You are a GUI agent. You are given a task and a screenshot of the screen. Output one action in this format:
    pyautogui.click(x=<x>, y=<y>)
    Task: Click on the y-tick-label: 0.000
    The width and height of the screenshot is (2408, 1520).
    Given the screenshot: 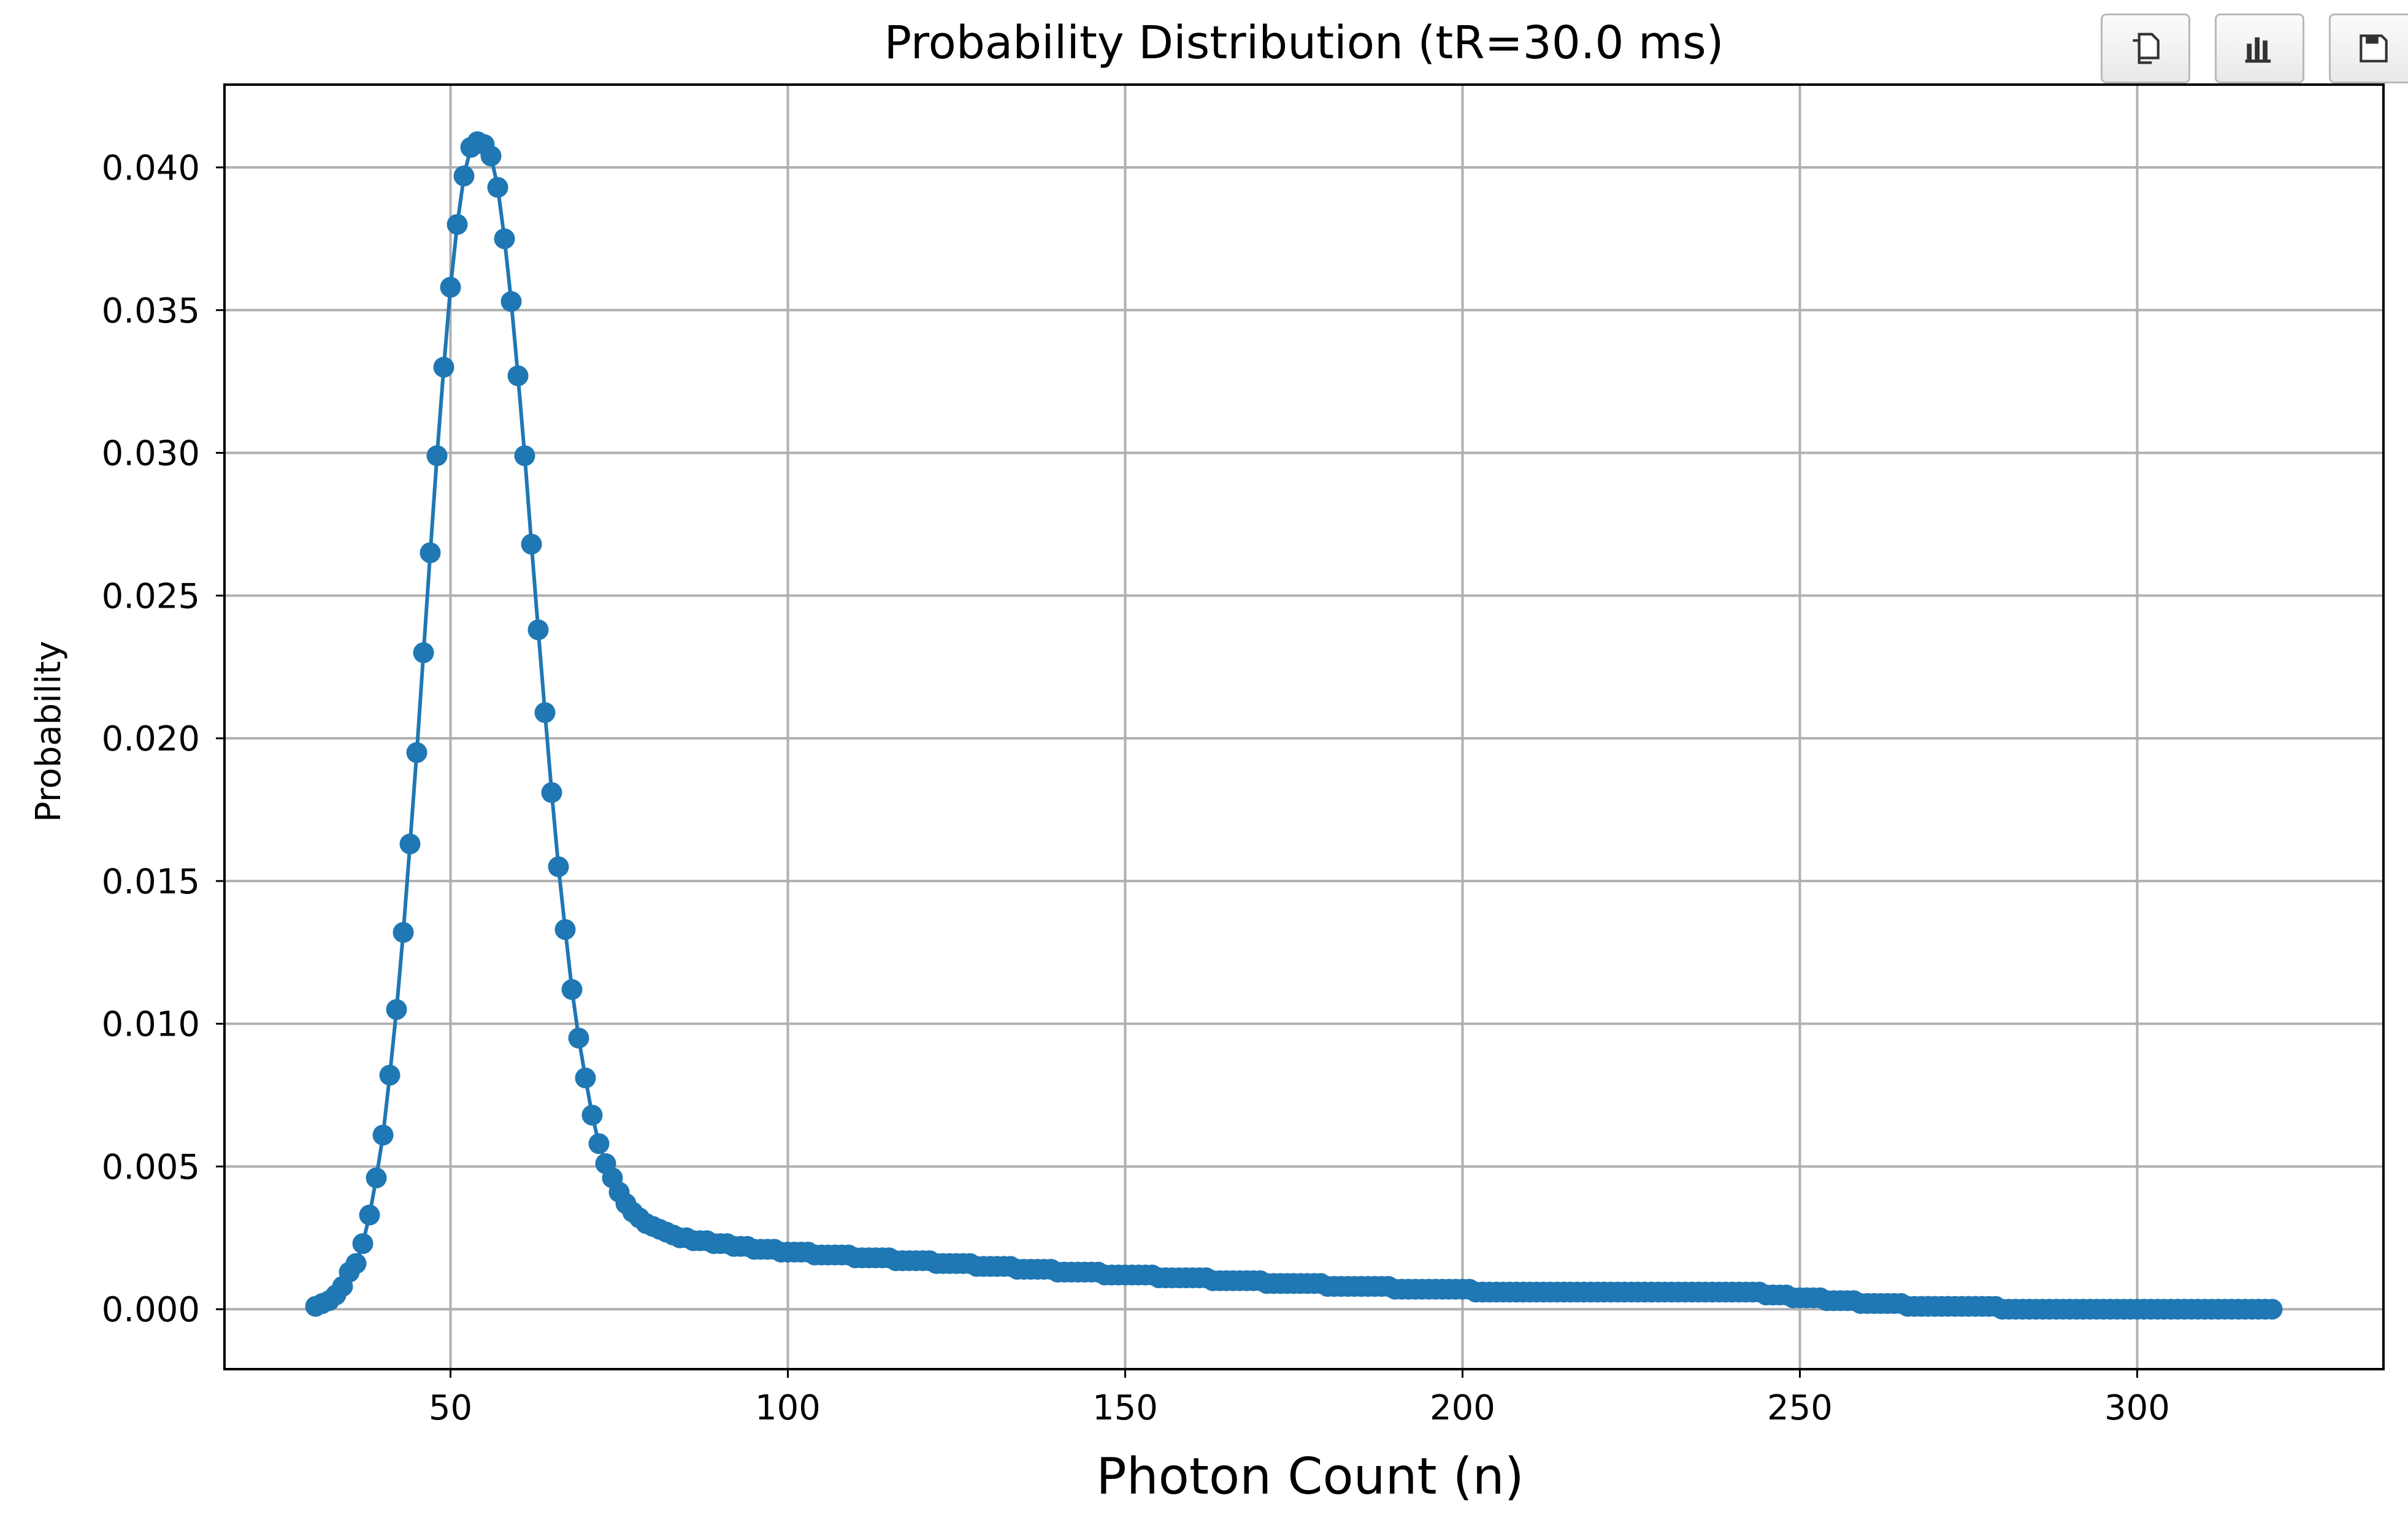 What is the action you would take?
    pyautogui.click(x=151, y=1310)
    